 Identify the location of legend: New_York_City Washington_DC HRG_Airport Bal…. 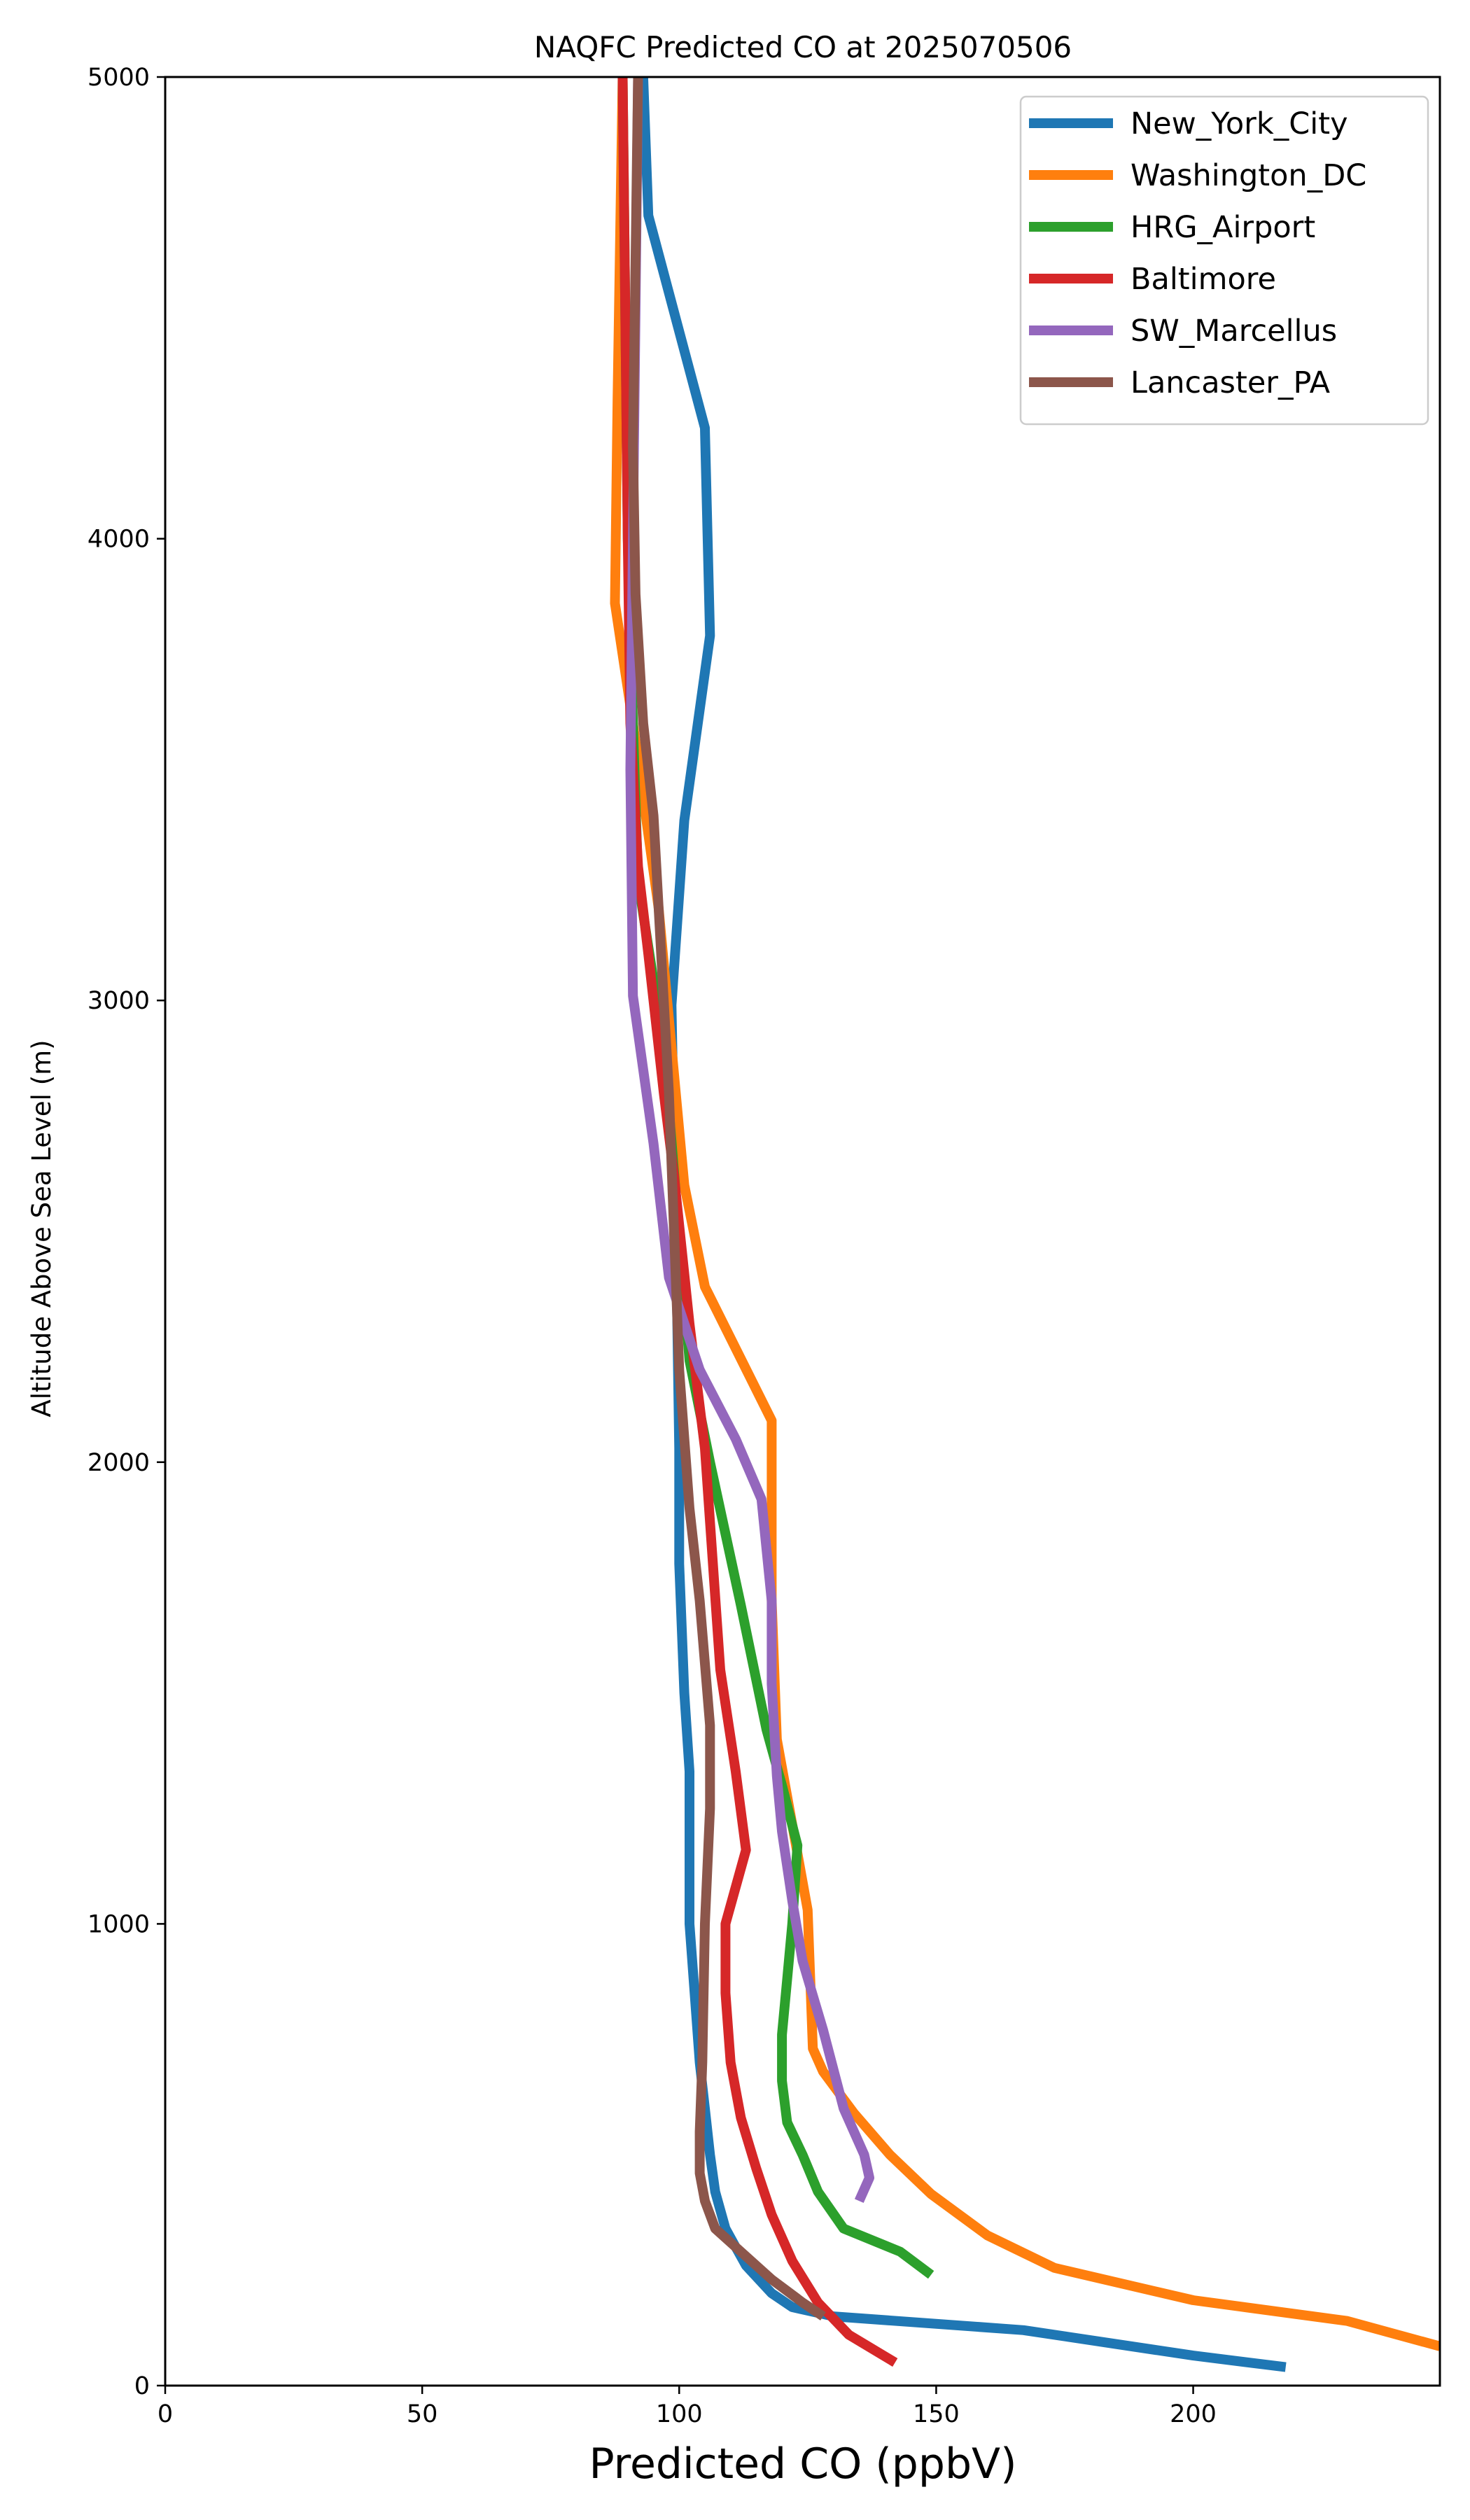
(1224, 260).